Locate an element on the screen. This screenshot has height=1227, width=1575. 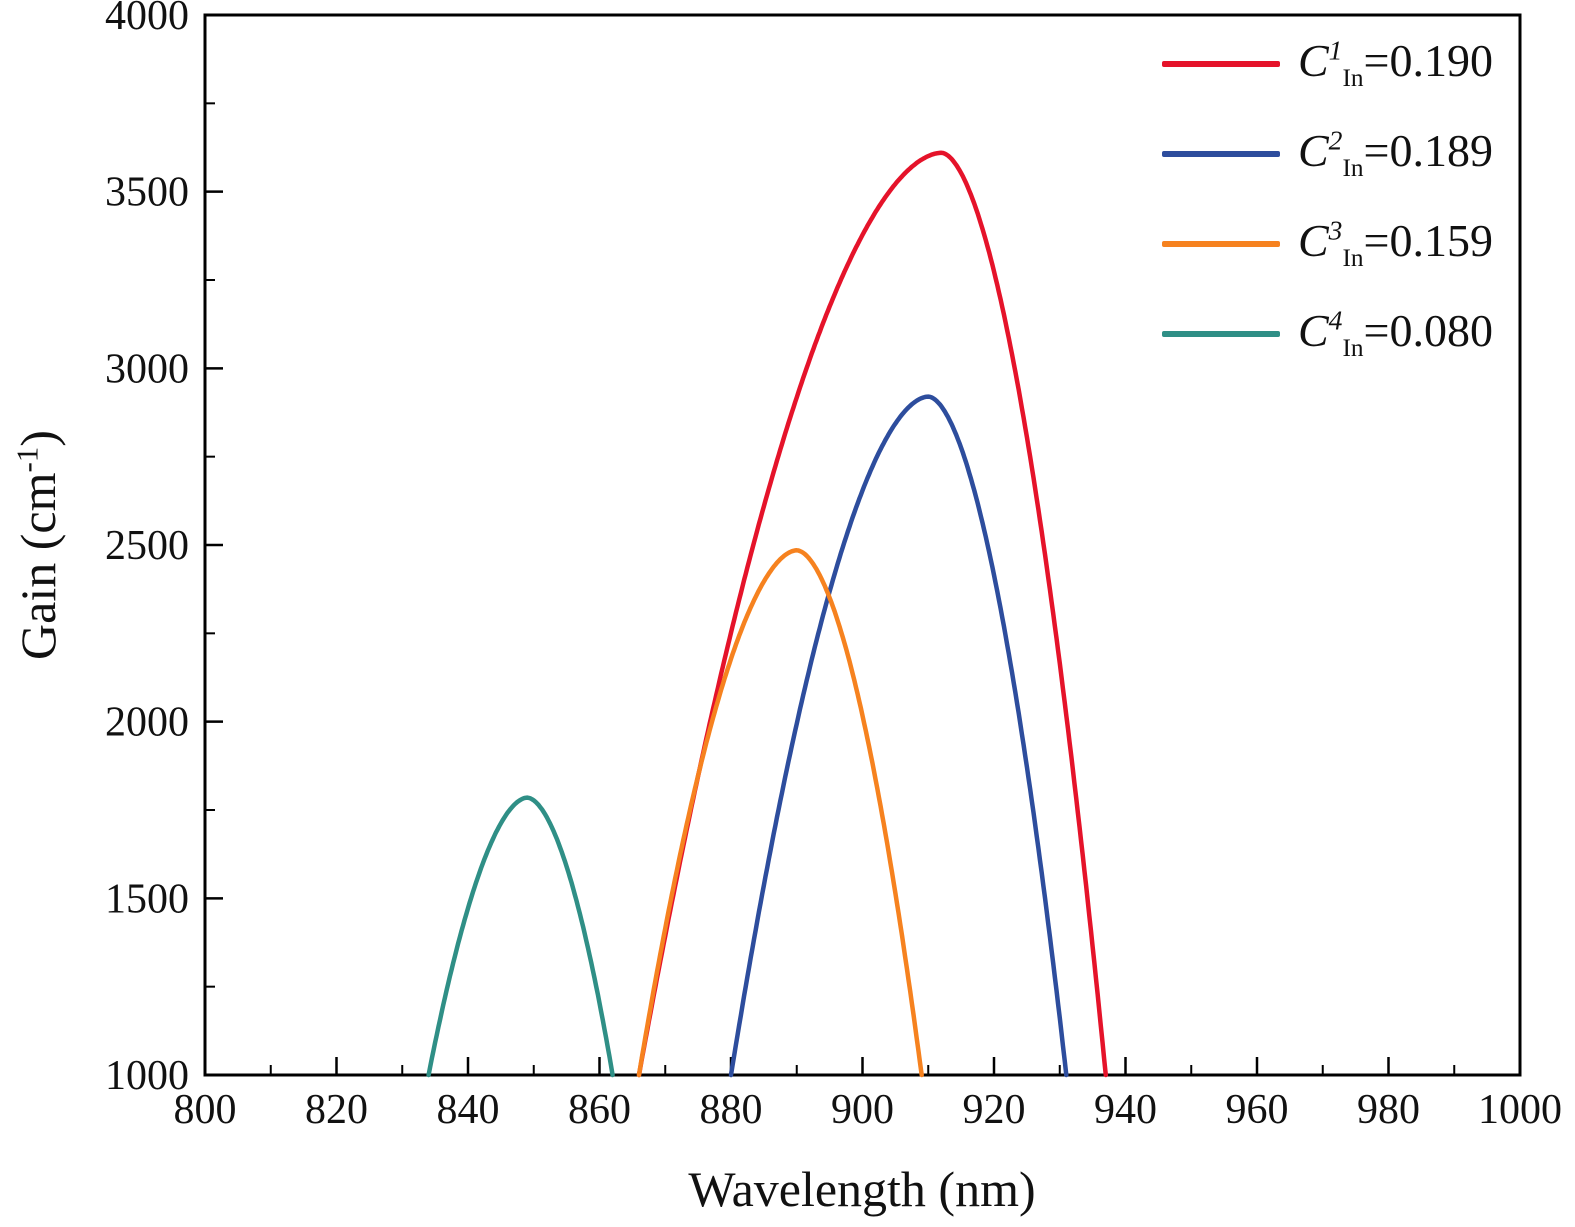
y-tick-label: 1500 is located at coordinates (147, 899).